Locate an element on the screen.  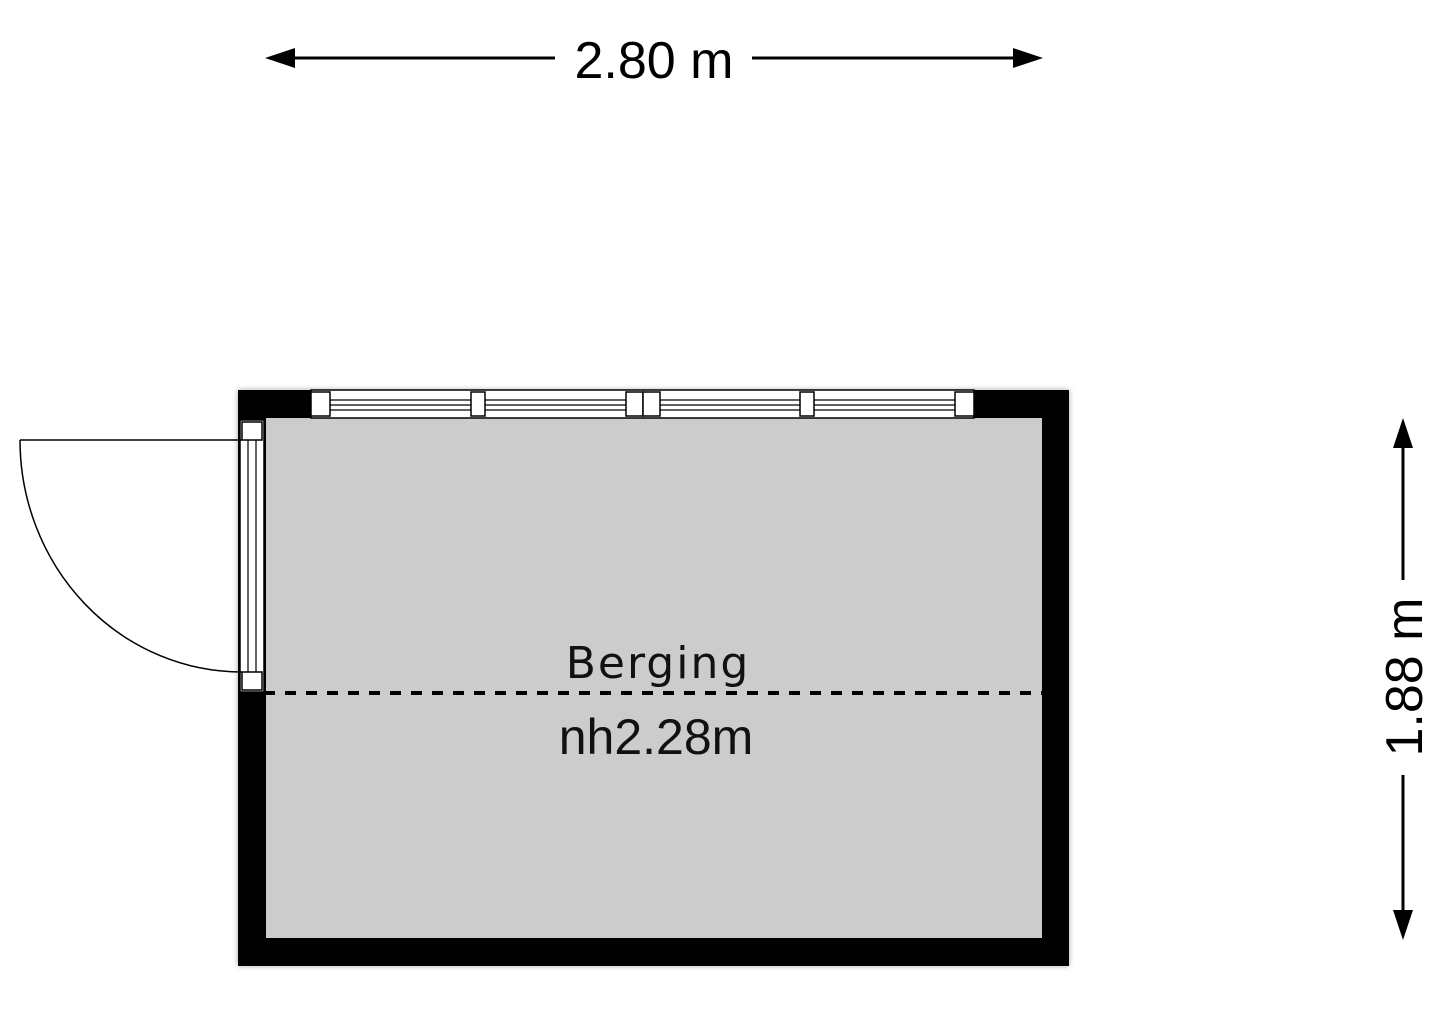
arrow-up-icon is located at coordinates (1403, 433).